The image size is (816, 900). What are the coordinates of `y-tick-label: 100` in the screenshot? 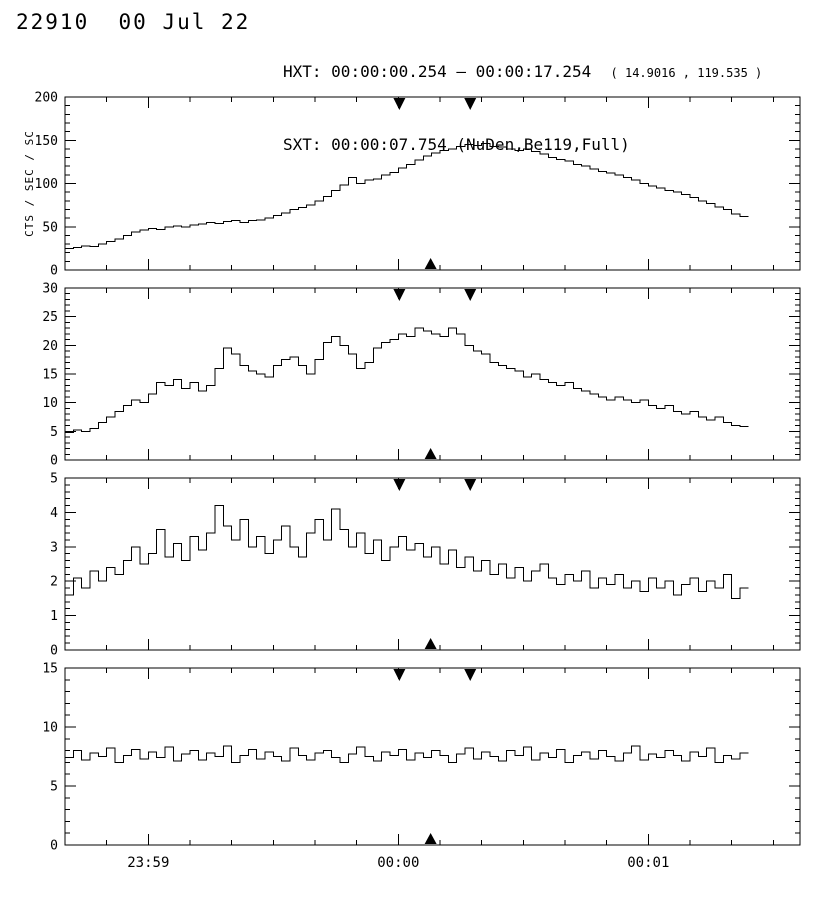 It's located at (46, 184).